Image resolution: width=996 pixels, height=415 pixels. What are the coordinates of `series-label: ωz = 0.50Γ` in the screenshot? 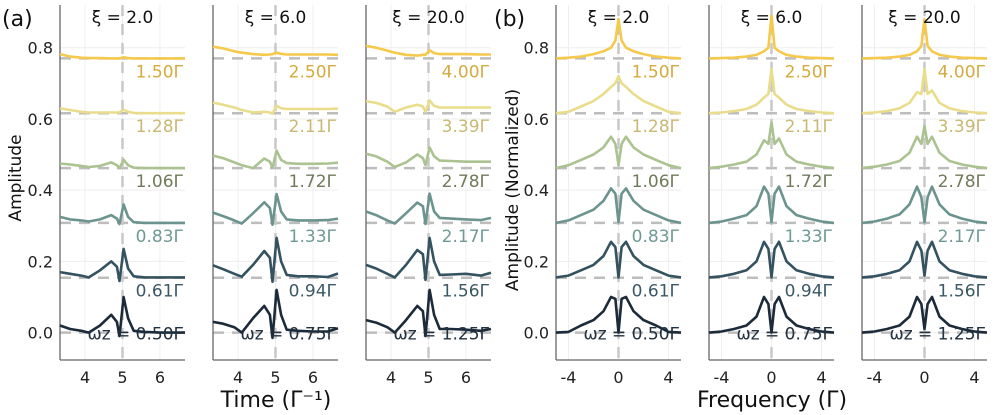 It's located at (135, 335).